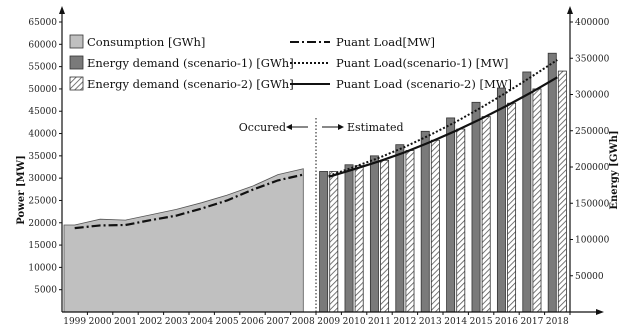 Image resolution: width=624 pixels, height=327 pixels. I want to click on annotation-occured: Occured, so click(262, 127).